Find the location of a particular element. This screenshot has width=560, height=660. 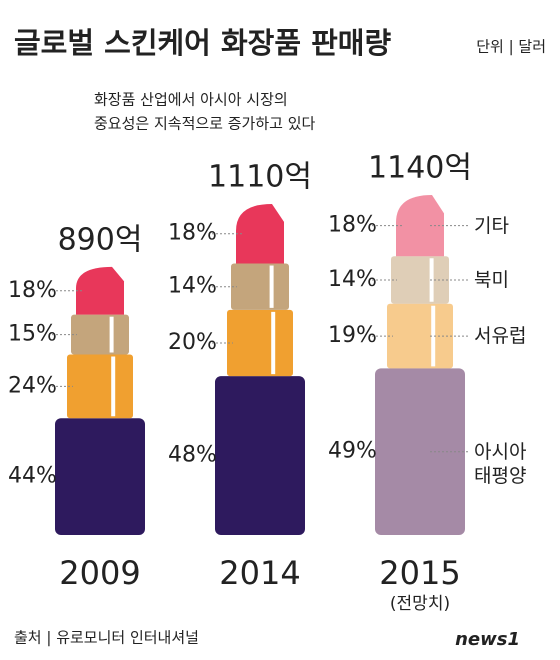

value-label: 49% is located at coordinates (352, 451).